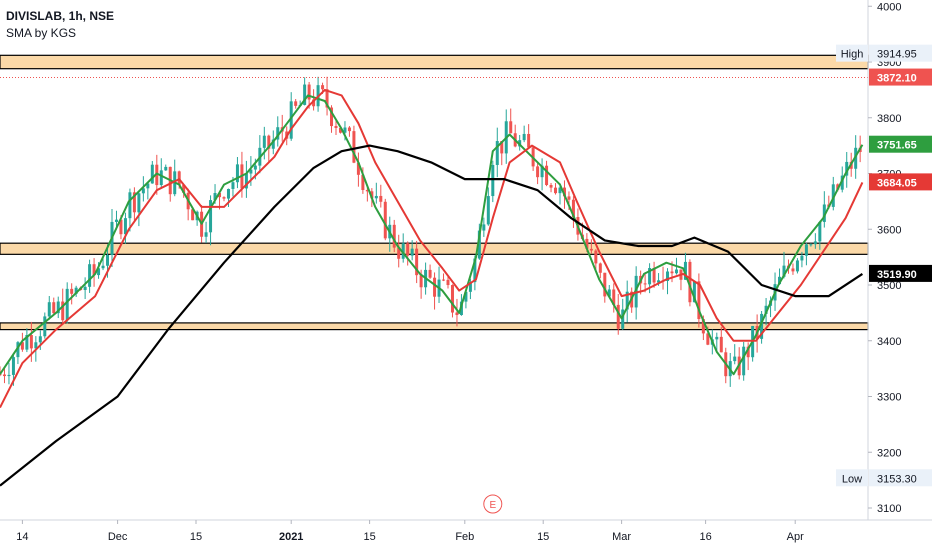 The image size is (932, 550). What do you see at coordinates (705, 537) in the screenshot?
I see `time-tick-label: 16` at bounding box center [705, 537].